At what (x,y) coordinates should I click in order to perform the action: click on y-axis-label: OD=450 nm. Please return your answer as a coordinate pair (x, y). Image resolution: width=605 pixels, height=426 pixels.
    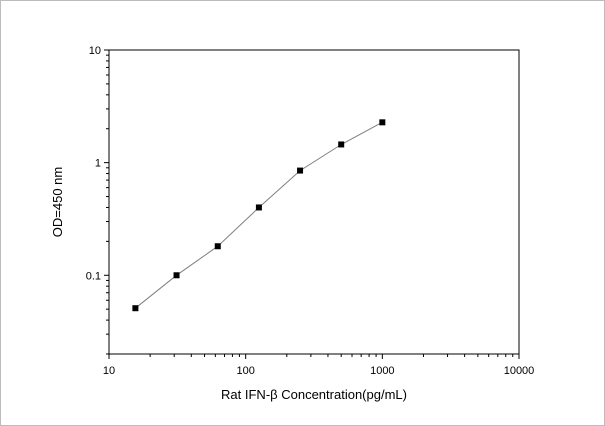
    Looking at the image, I should click on (57, 202).